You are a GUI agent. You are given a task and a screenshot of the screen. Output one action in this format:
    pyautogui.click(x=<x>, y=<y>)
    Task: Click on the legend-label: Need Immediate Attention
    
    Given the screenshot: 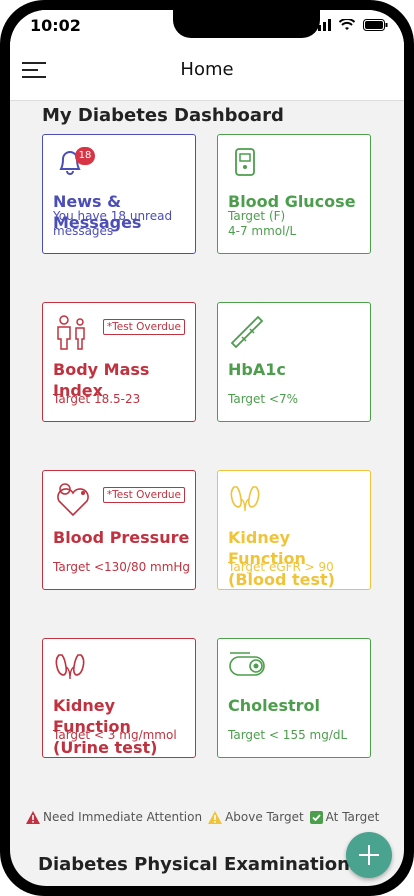 What is the action you would take?
    pyautogui.click(x=123, y=817)
    